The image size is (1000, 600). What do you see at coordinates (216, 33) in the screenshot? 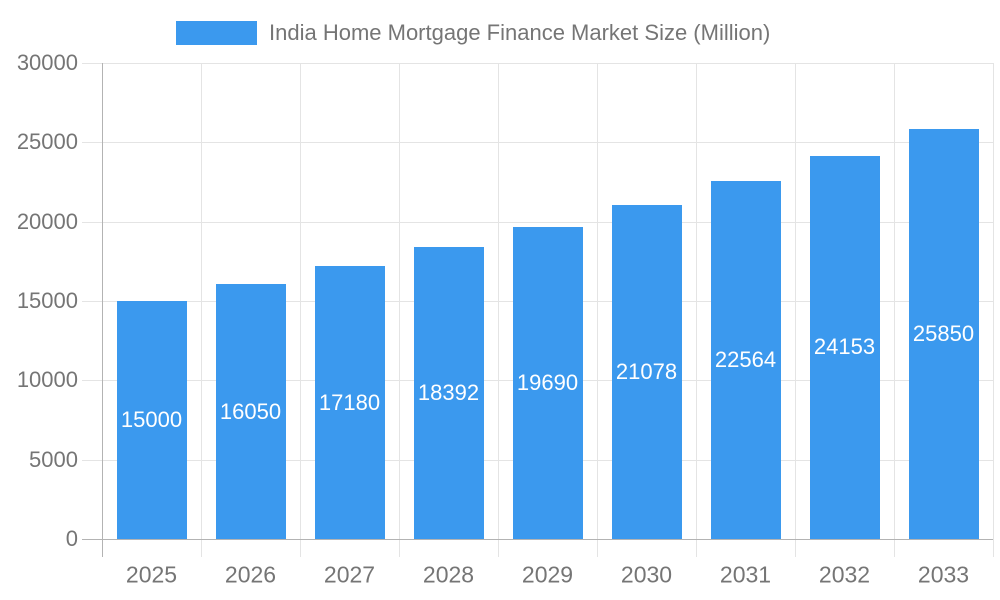
I see `legend-swatch` at bounding box center [216, 33].